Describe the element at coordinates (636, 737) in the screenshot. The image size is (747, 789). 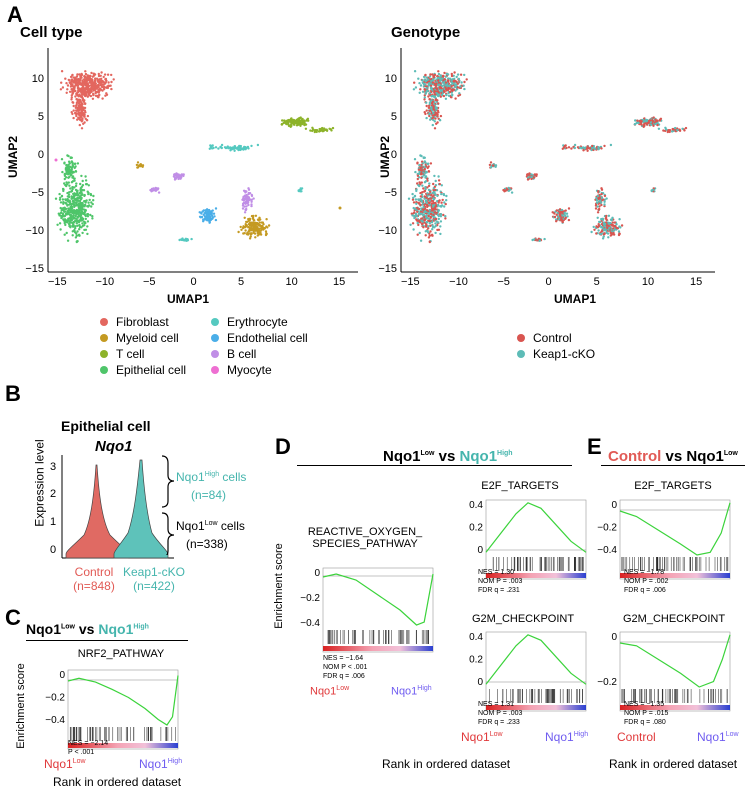
I see `panel-e-left-label: Control` at that location.